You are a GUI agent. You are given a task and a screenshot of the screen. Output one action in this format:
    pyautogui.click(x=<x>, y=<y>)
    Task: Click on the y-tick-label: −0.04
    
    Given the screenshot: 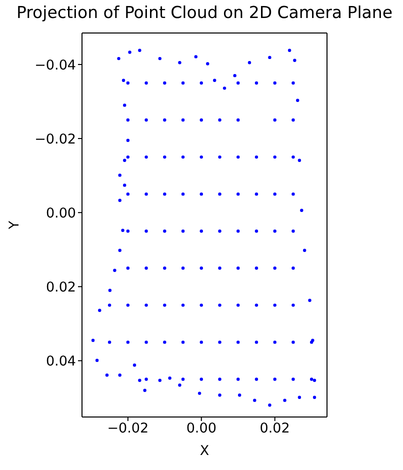 What is the action you would take?
    pyautogui.click(x=55, y=65)
    